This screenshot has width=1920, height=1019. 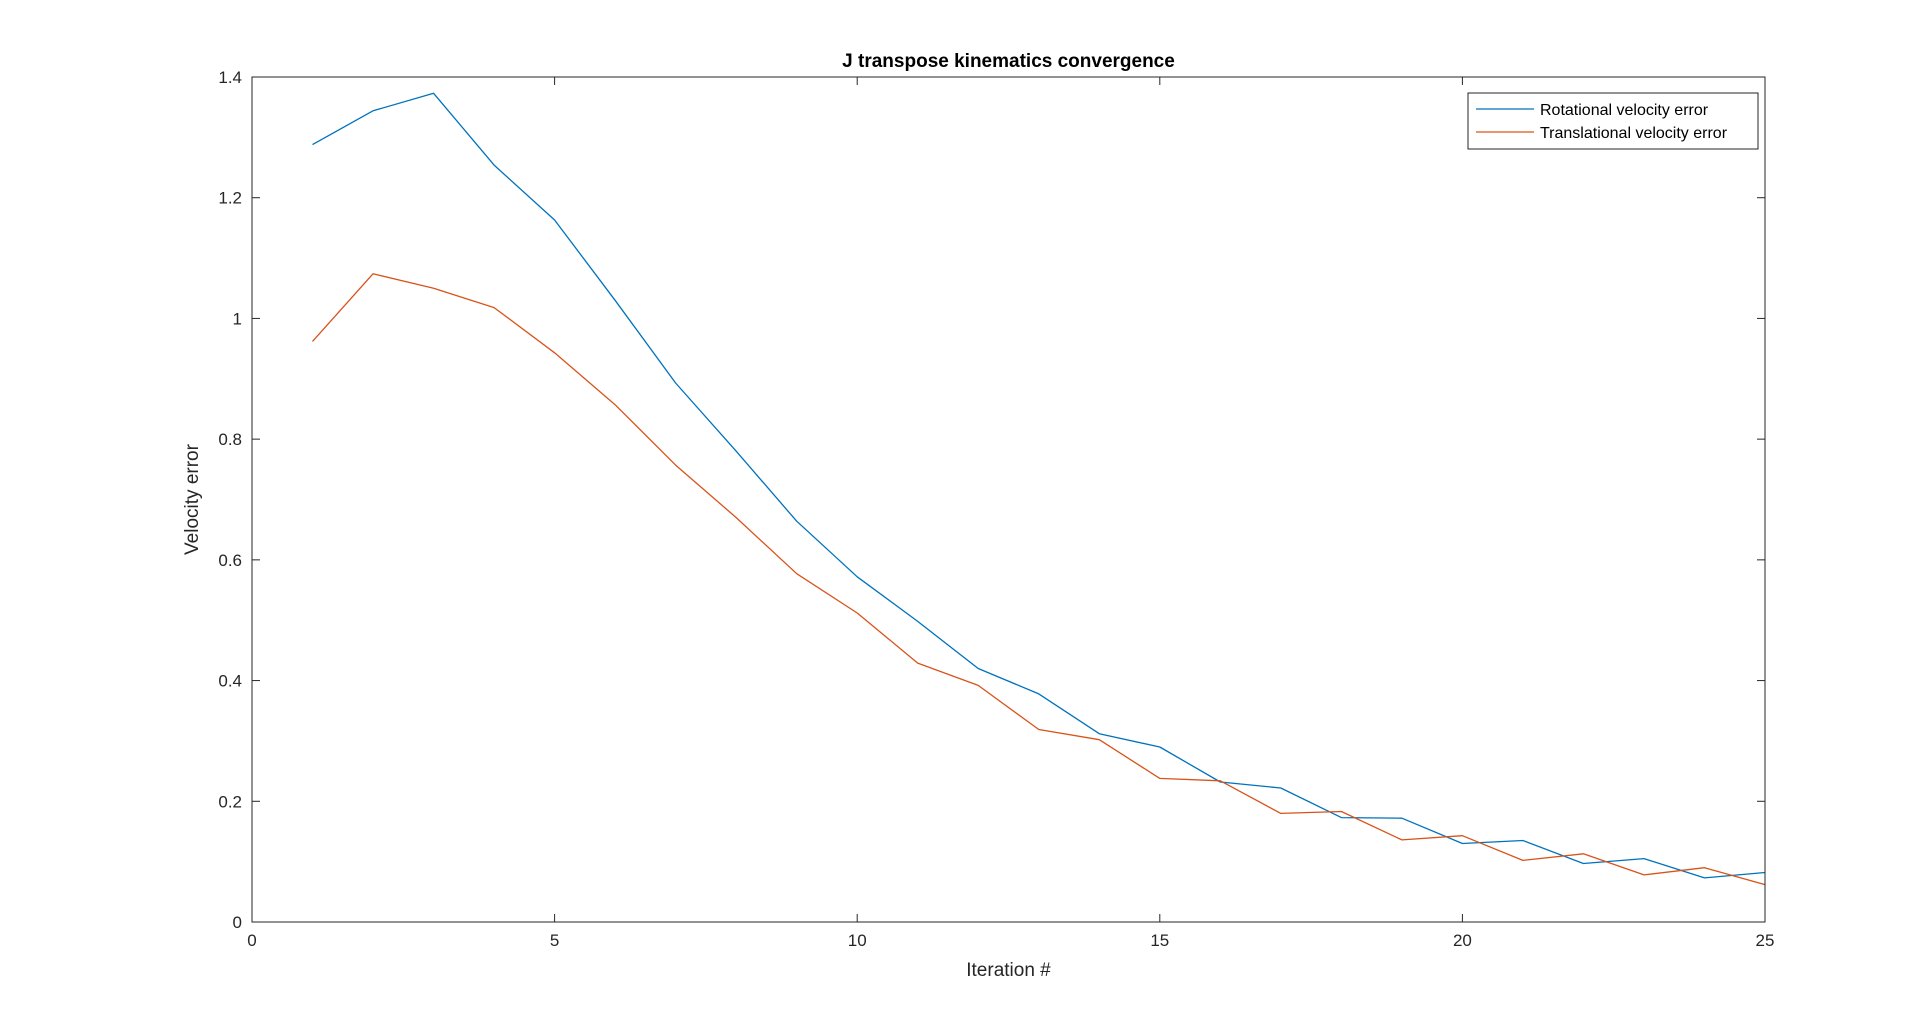 I want to click on y-tick-label: 0.8, so click(x=230, y=439).